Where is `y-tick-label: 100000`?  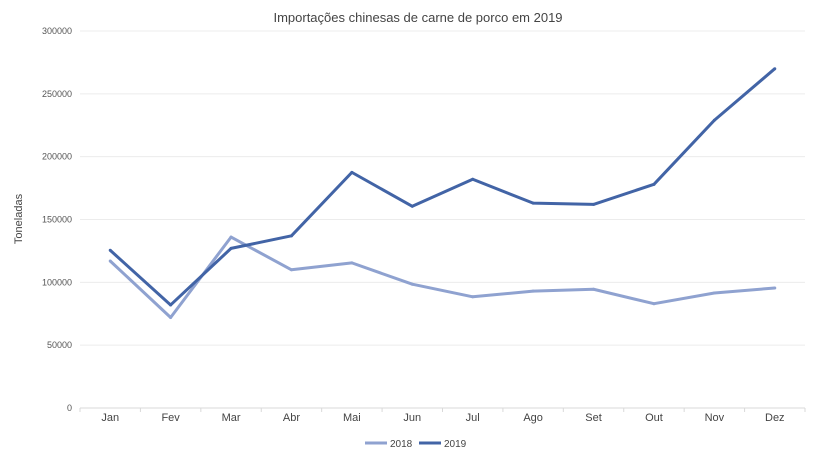
y-tick-label: 100000 is located at coordinates (57, 282).